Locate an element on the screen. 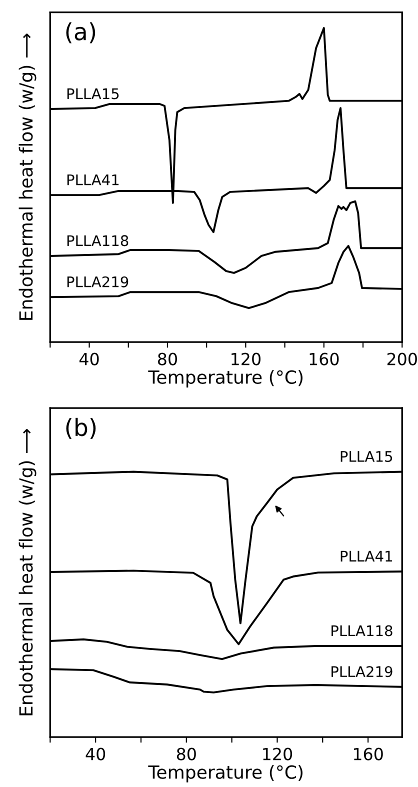 The height and width of the screenshot is (787, 418). text: (b) is located at coordinates (81, 428).